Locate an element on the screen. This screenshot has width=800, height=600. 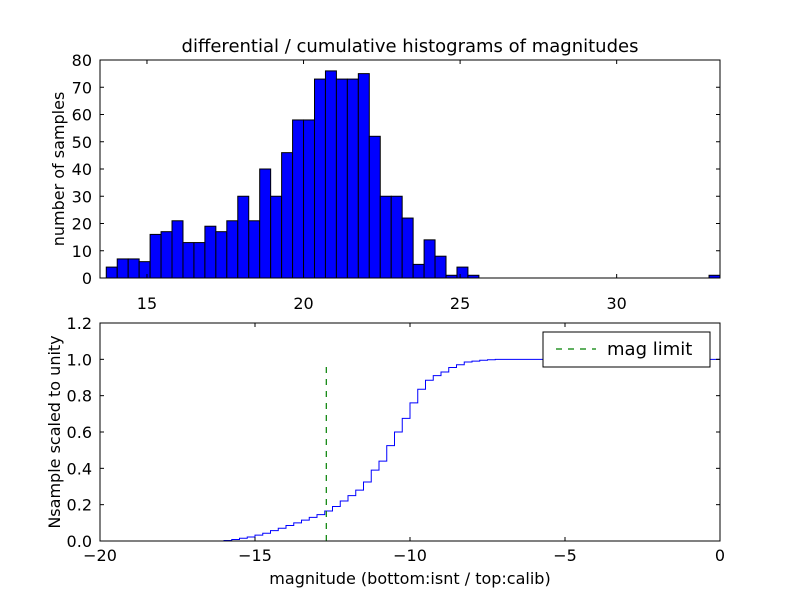
cumulative-ytick-label: 0.4 is located at coordinates (79, 468).